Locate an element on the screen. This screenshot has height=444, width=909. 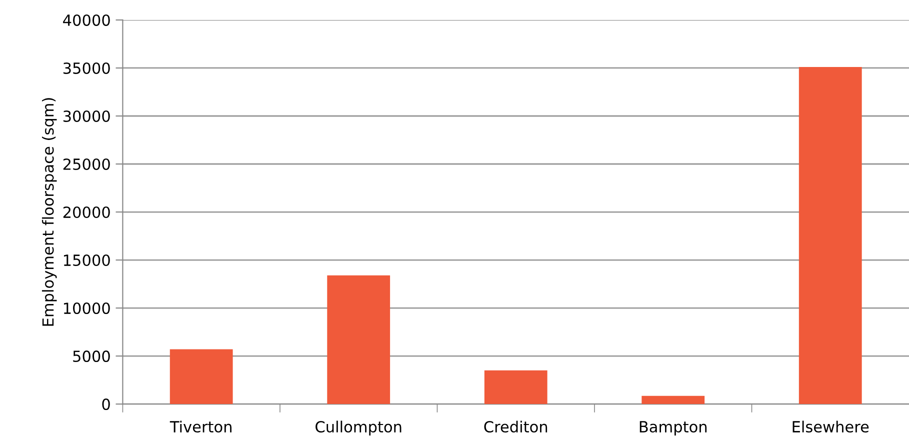
y-tick-label: 15000 is located at coordinates (87, 260).